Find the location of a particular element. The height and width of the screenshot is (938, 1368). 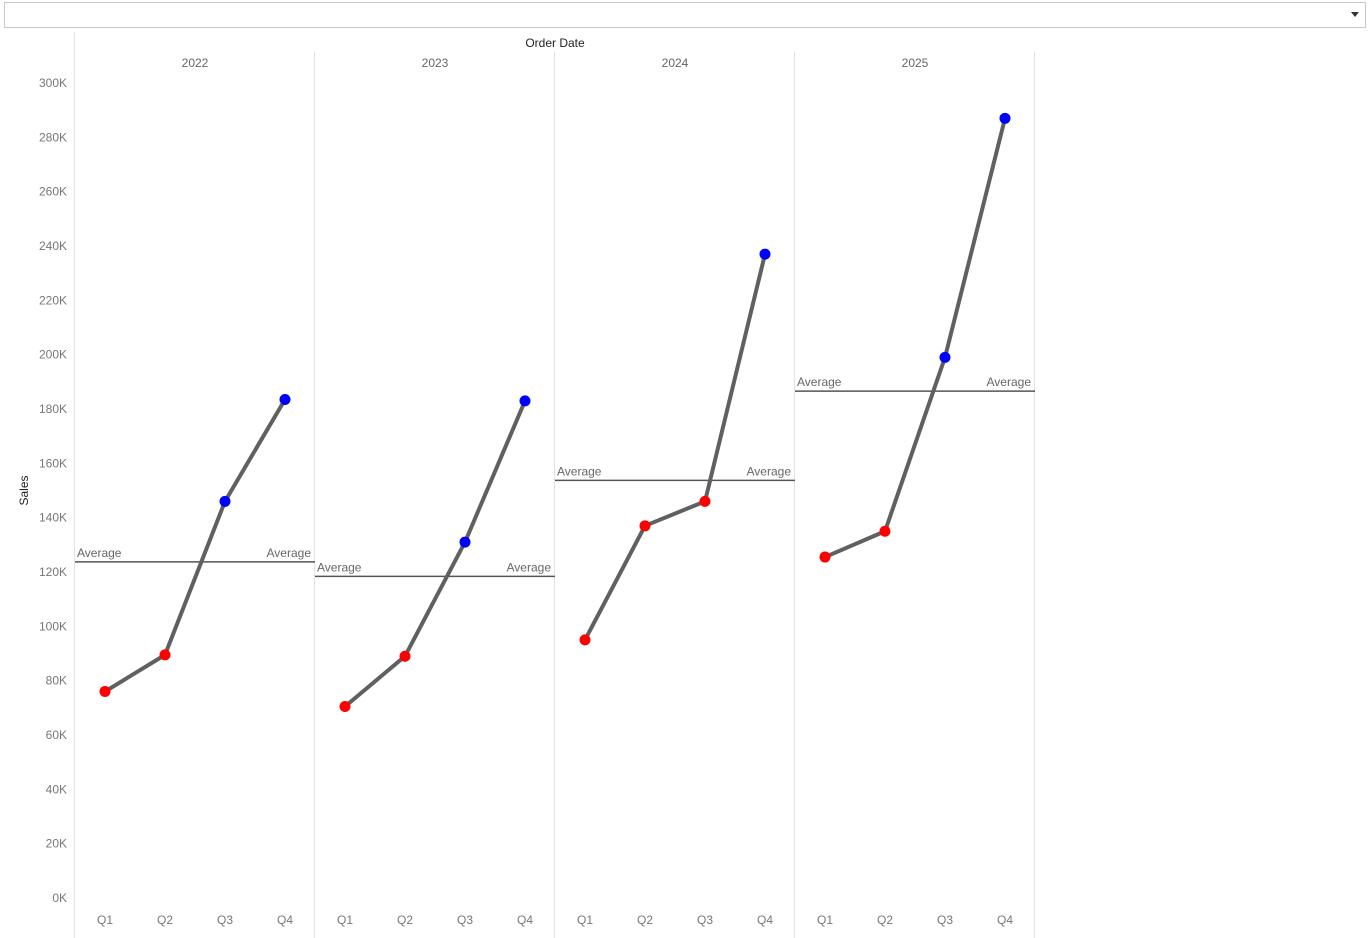

data-point-2025-q4 is located at coordinates (1005, 118).